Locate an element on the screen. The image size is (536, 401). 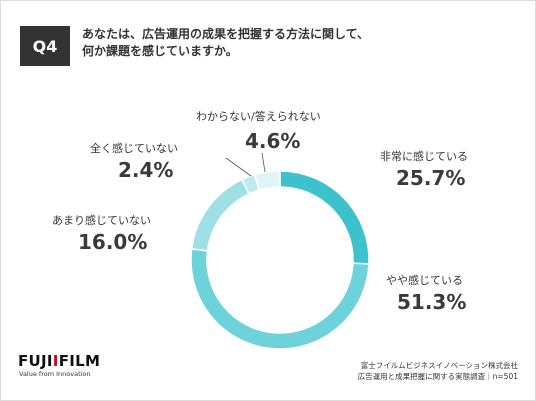
question-number-badge: Q4 is located at coordinates (45, 46).